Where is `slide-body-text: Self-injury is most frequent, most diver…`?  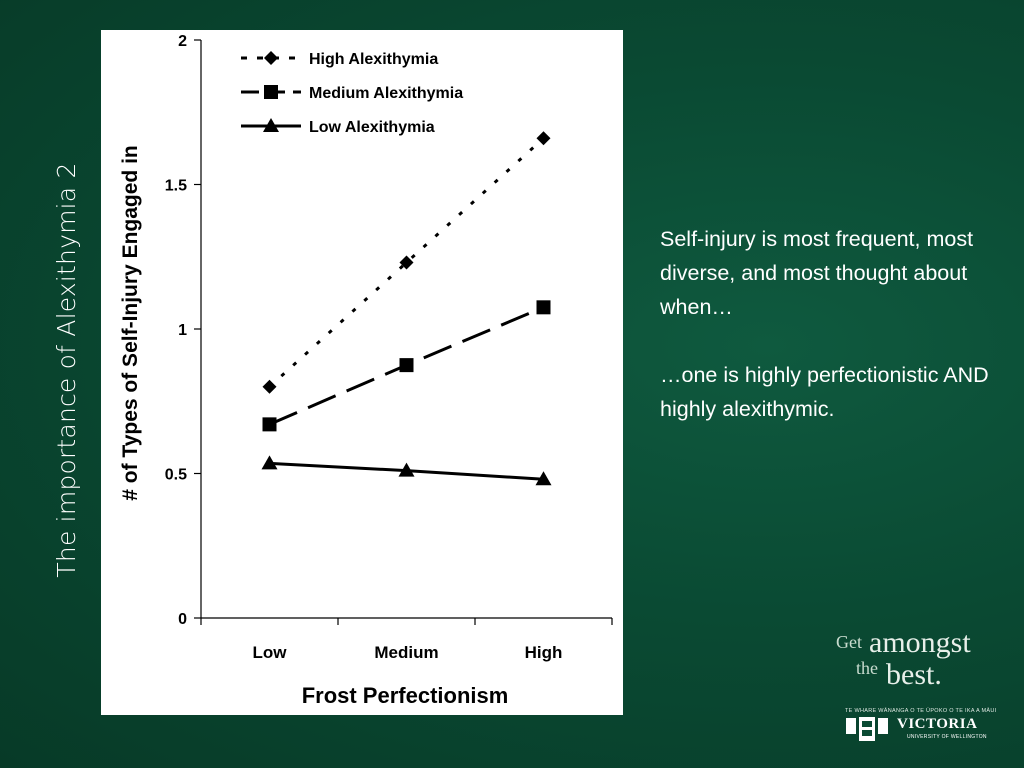 slide-body-text: Self-injury is most frequent, most diver… is located at coordinates (832, 341).